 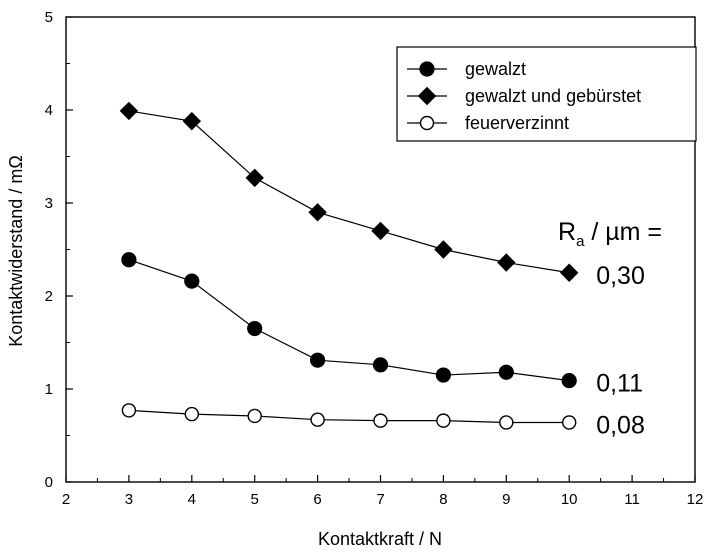 What do you see at coordinates (49, 110) in the screenshot?
I see `y-tick-label: 4` at bounding box center [49, 110].